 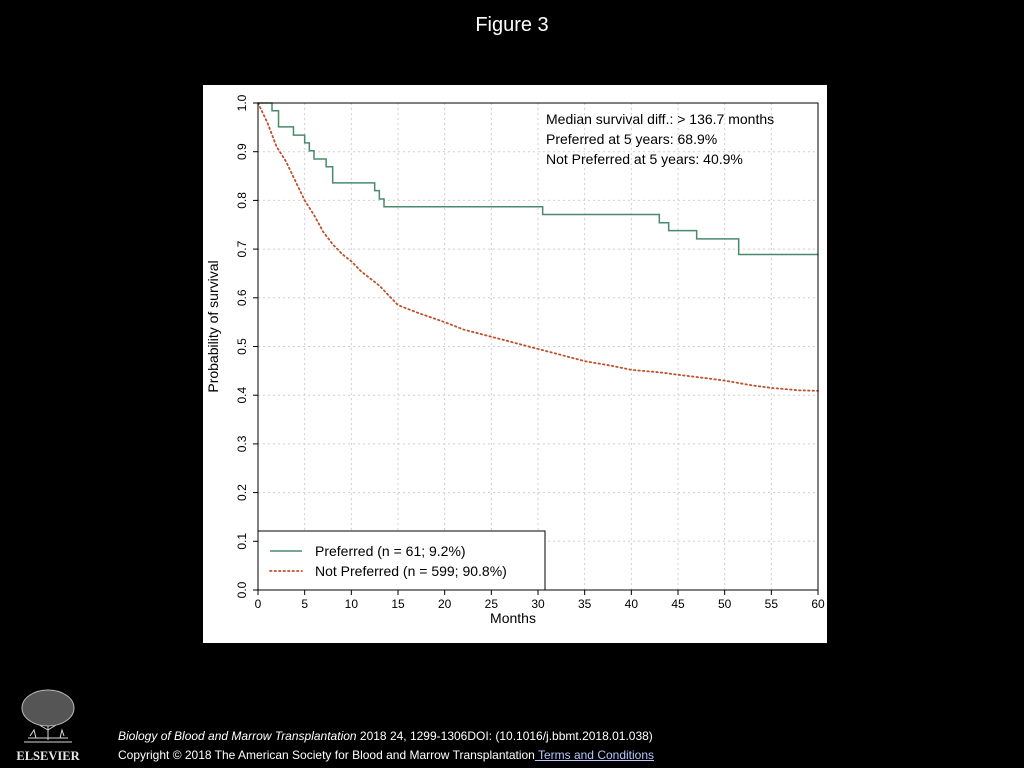 I want to click on elsevier-logo: ELSEVIER, so click(x=48, y=722).